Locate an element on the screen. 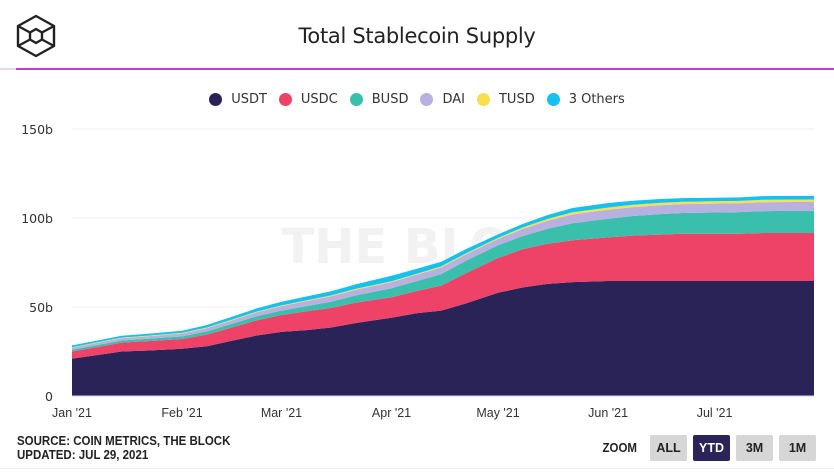 The width and height of the screenshot is (834, 472). zoom-all-button: ALL is located at coordinates (668, 448).